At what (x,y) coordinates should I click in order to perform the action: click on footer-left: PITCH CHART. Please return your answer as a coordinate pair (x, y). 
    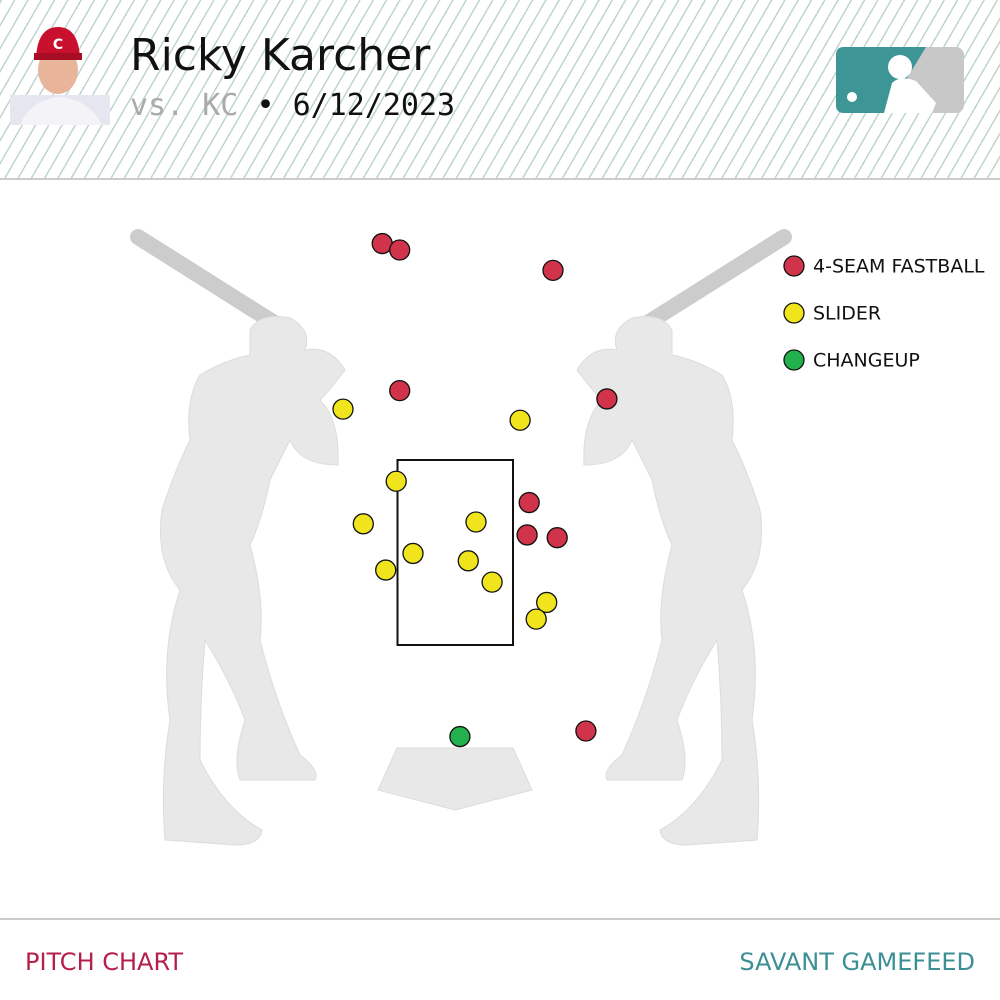
    Looking at the image, I should click on (104, 962).